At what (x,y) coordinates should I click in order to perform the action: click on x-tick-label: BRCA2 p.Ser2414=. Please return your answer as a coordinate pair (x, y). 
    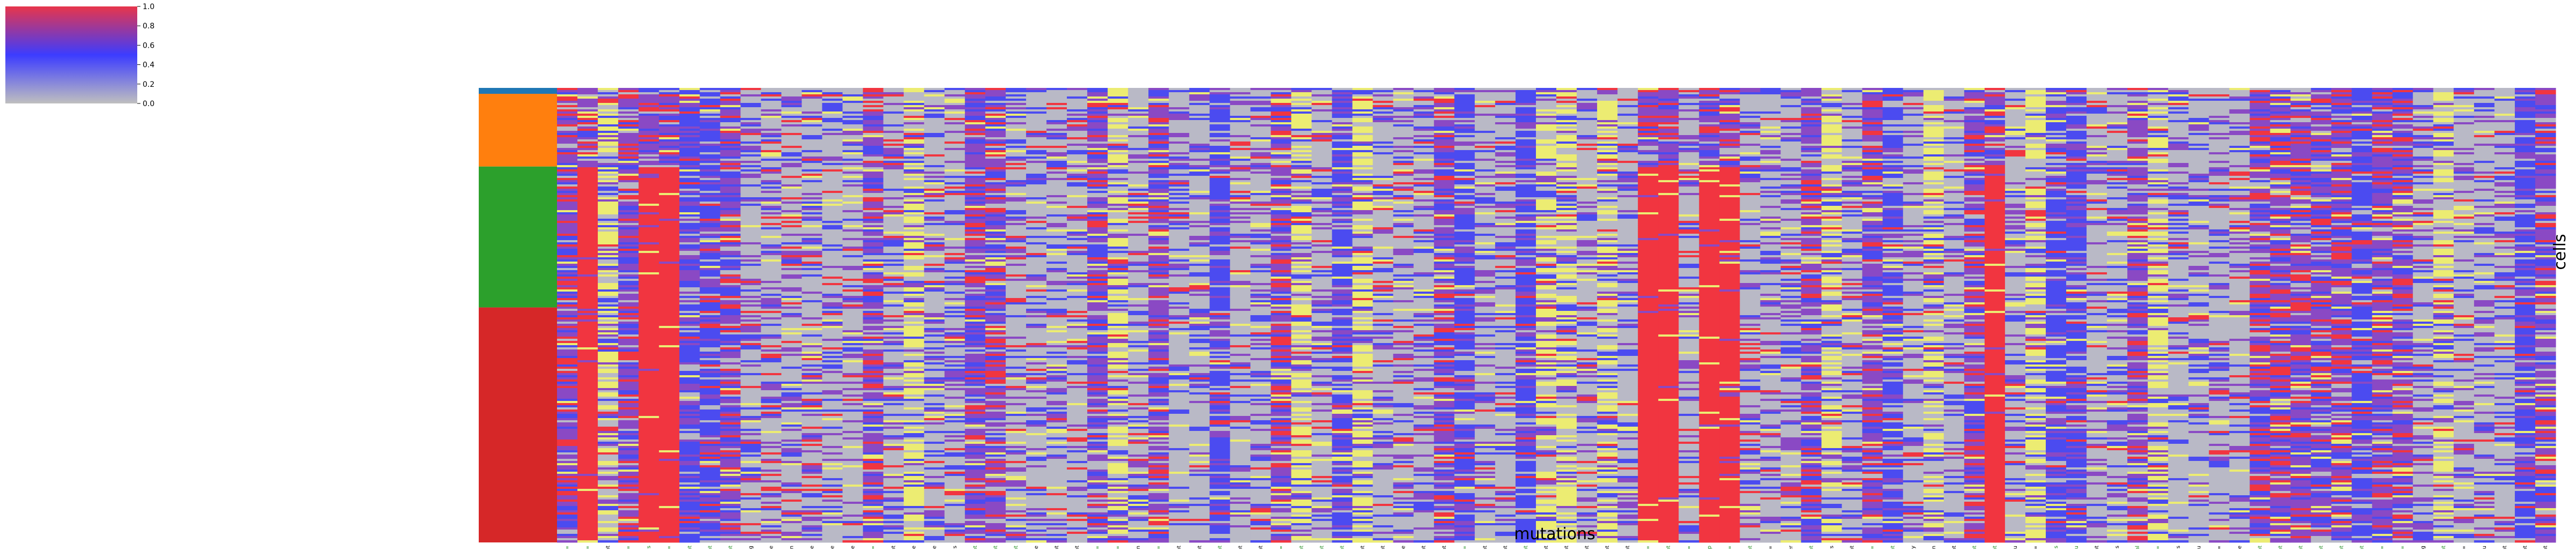
    Looking at the image, I should click on (1730, 547).